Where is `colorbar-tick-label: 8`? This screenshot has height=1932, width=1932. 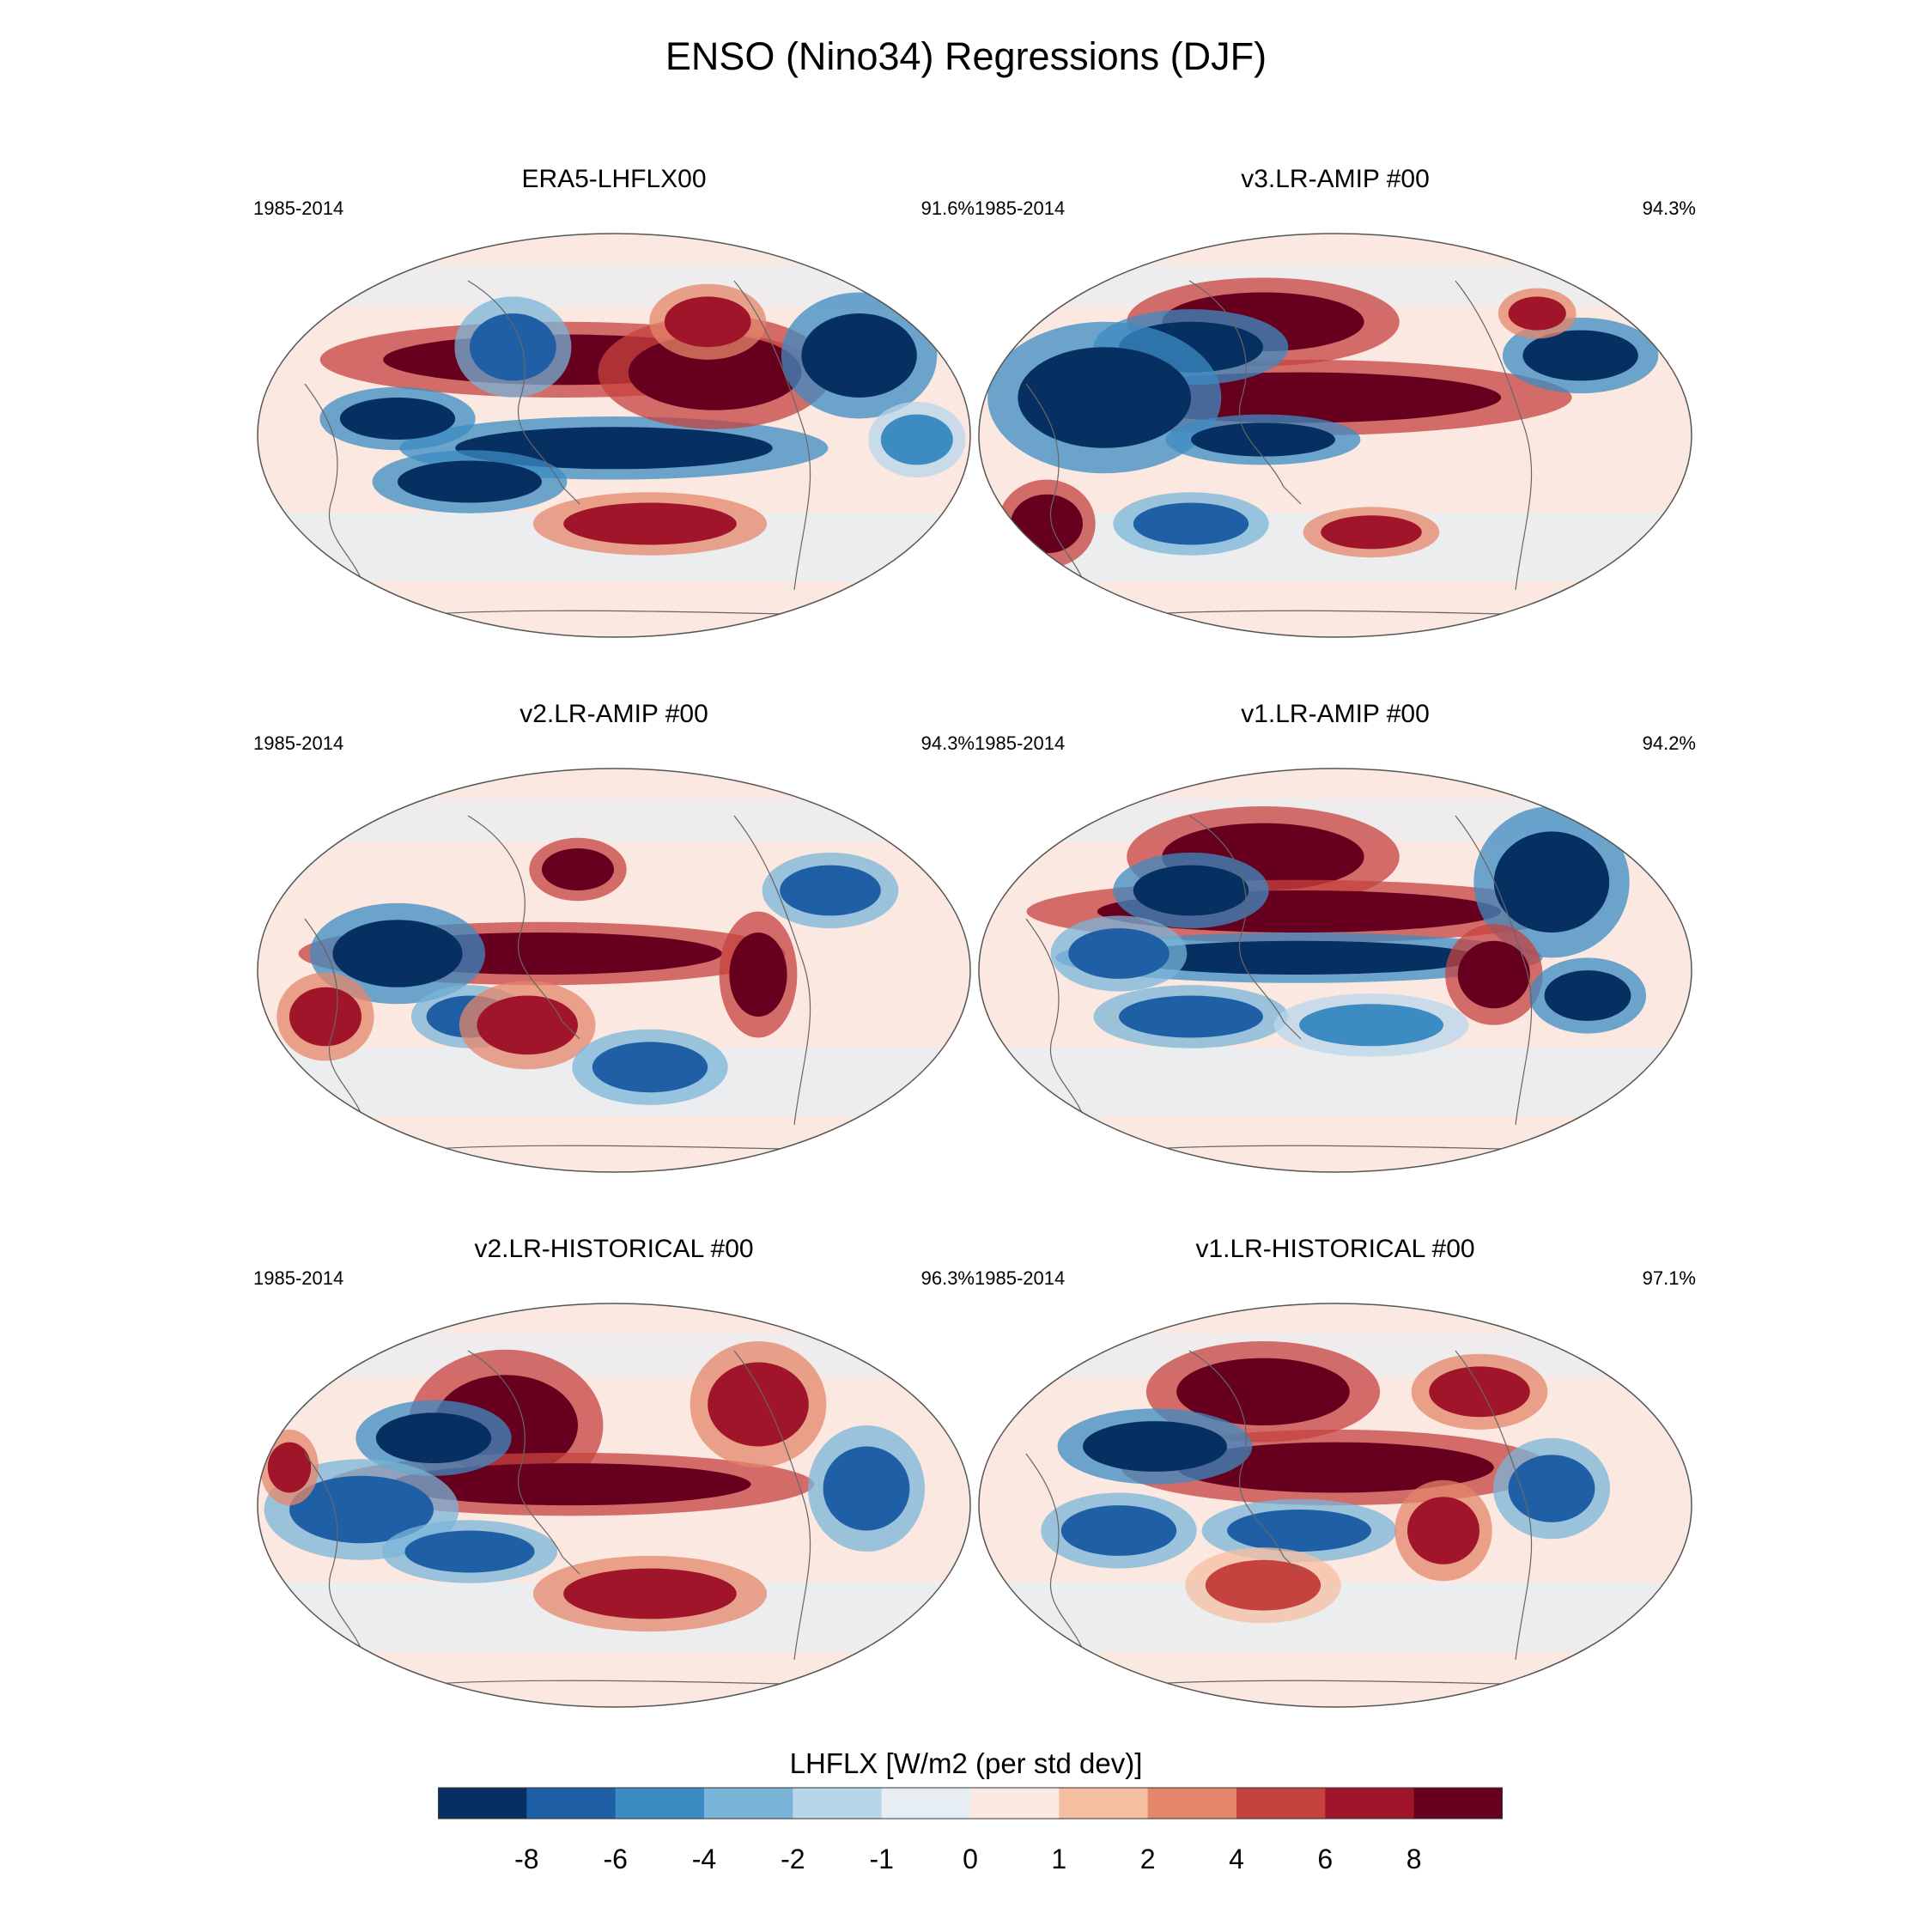
colorbar-tick-label: 8 is located at coordinates (1414, 1859).